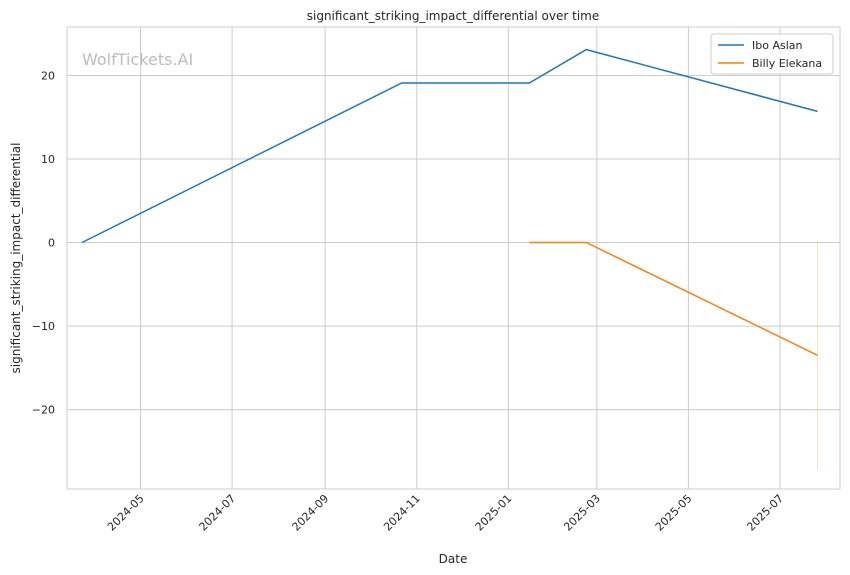  Describe the element at coordinates (311, 513) in the screenshot. I see `x-tick-label: 2024-09` at that location.